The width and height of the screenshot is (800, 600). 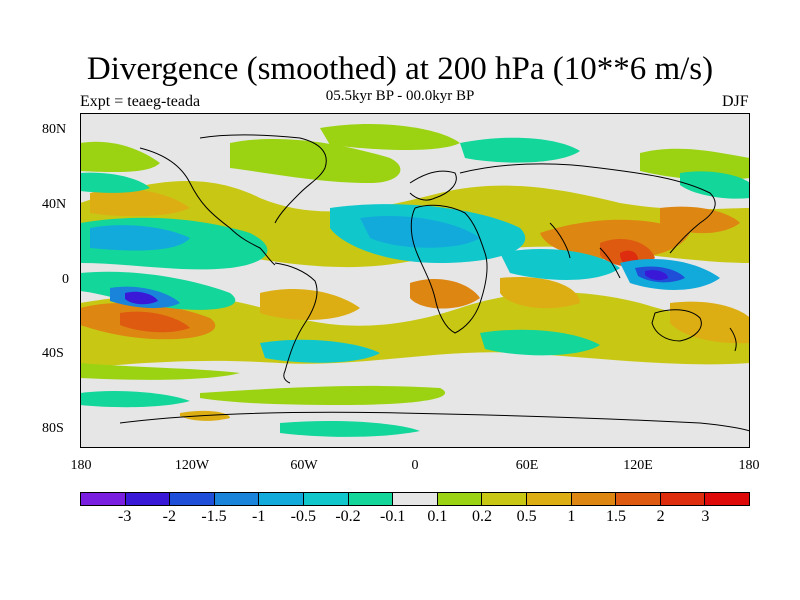 I want to click on lat-label-80s: 80S, so click(x=53, y=428).